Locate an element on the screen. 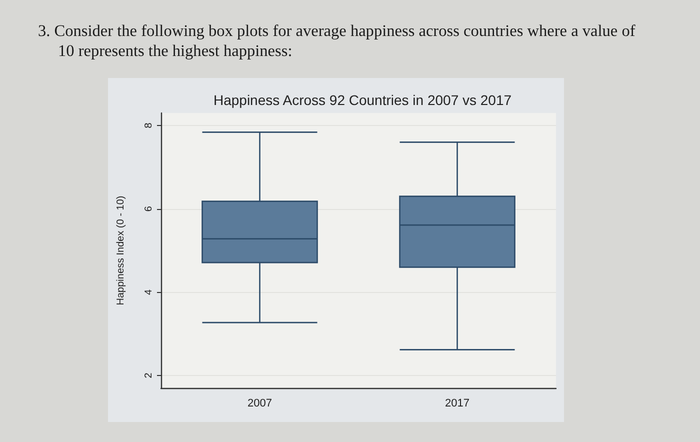  y-tick-label: 4 is located at coordinates (149, 291).